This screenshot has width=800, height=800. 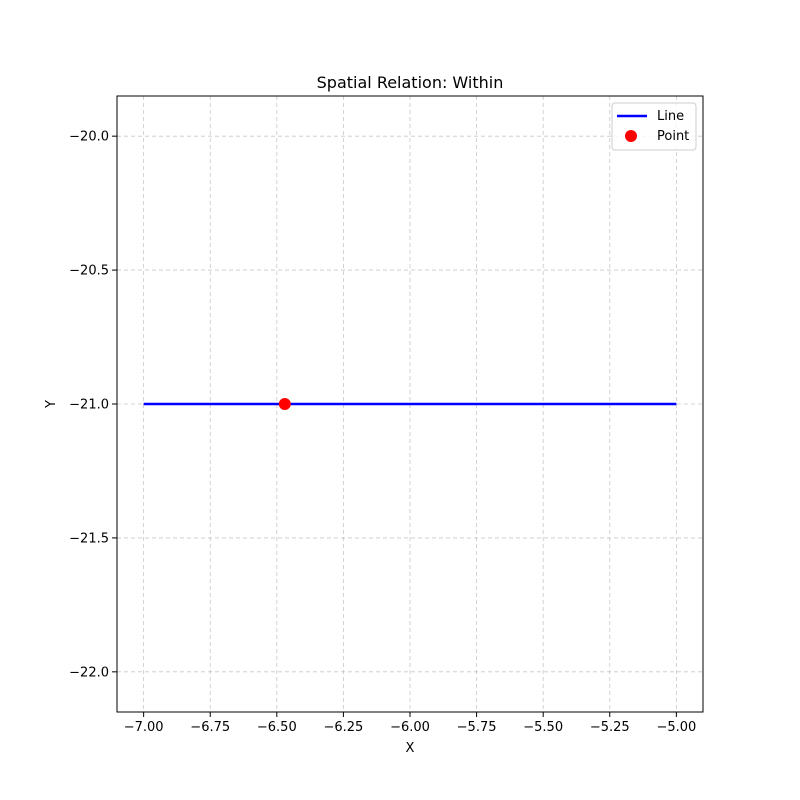 I want to click on legend-label-point: Point, so click(x=673, y=136).